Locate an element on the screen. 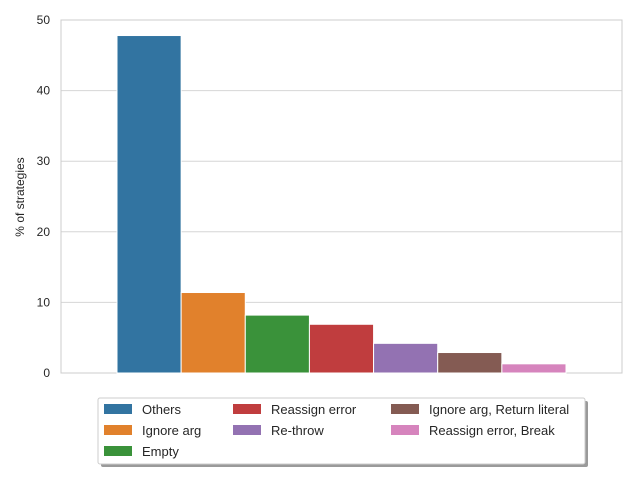 The image size is (640, 480). y-axis-label: % of strategies is located at coordinates (20, 196).